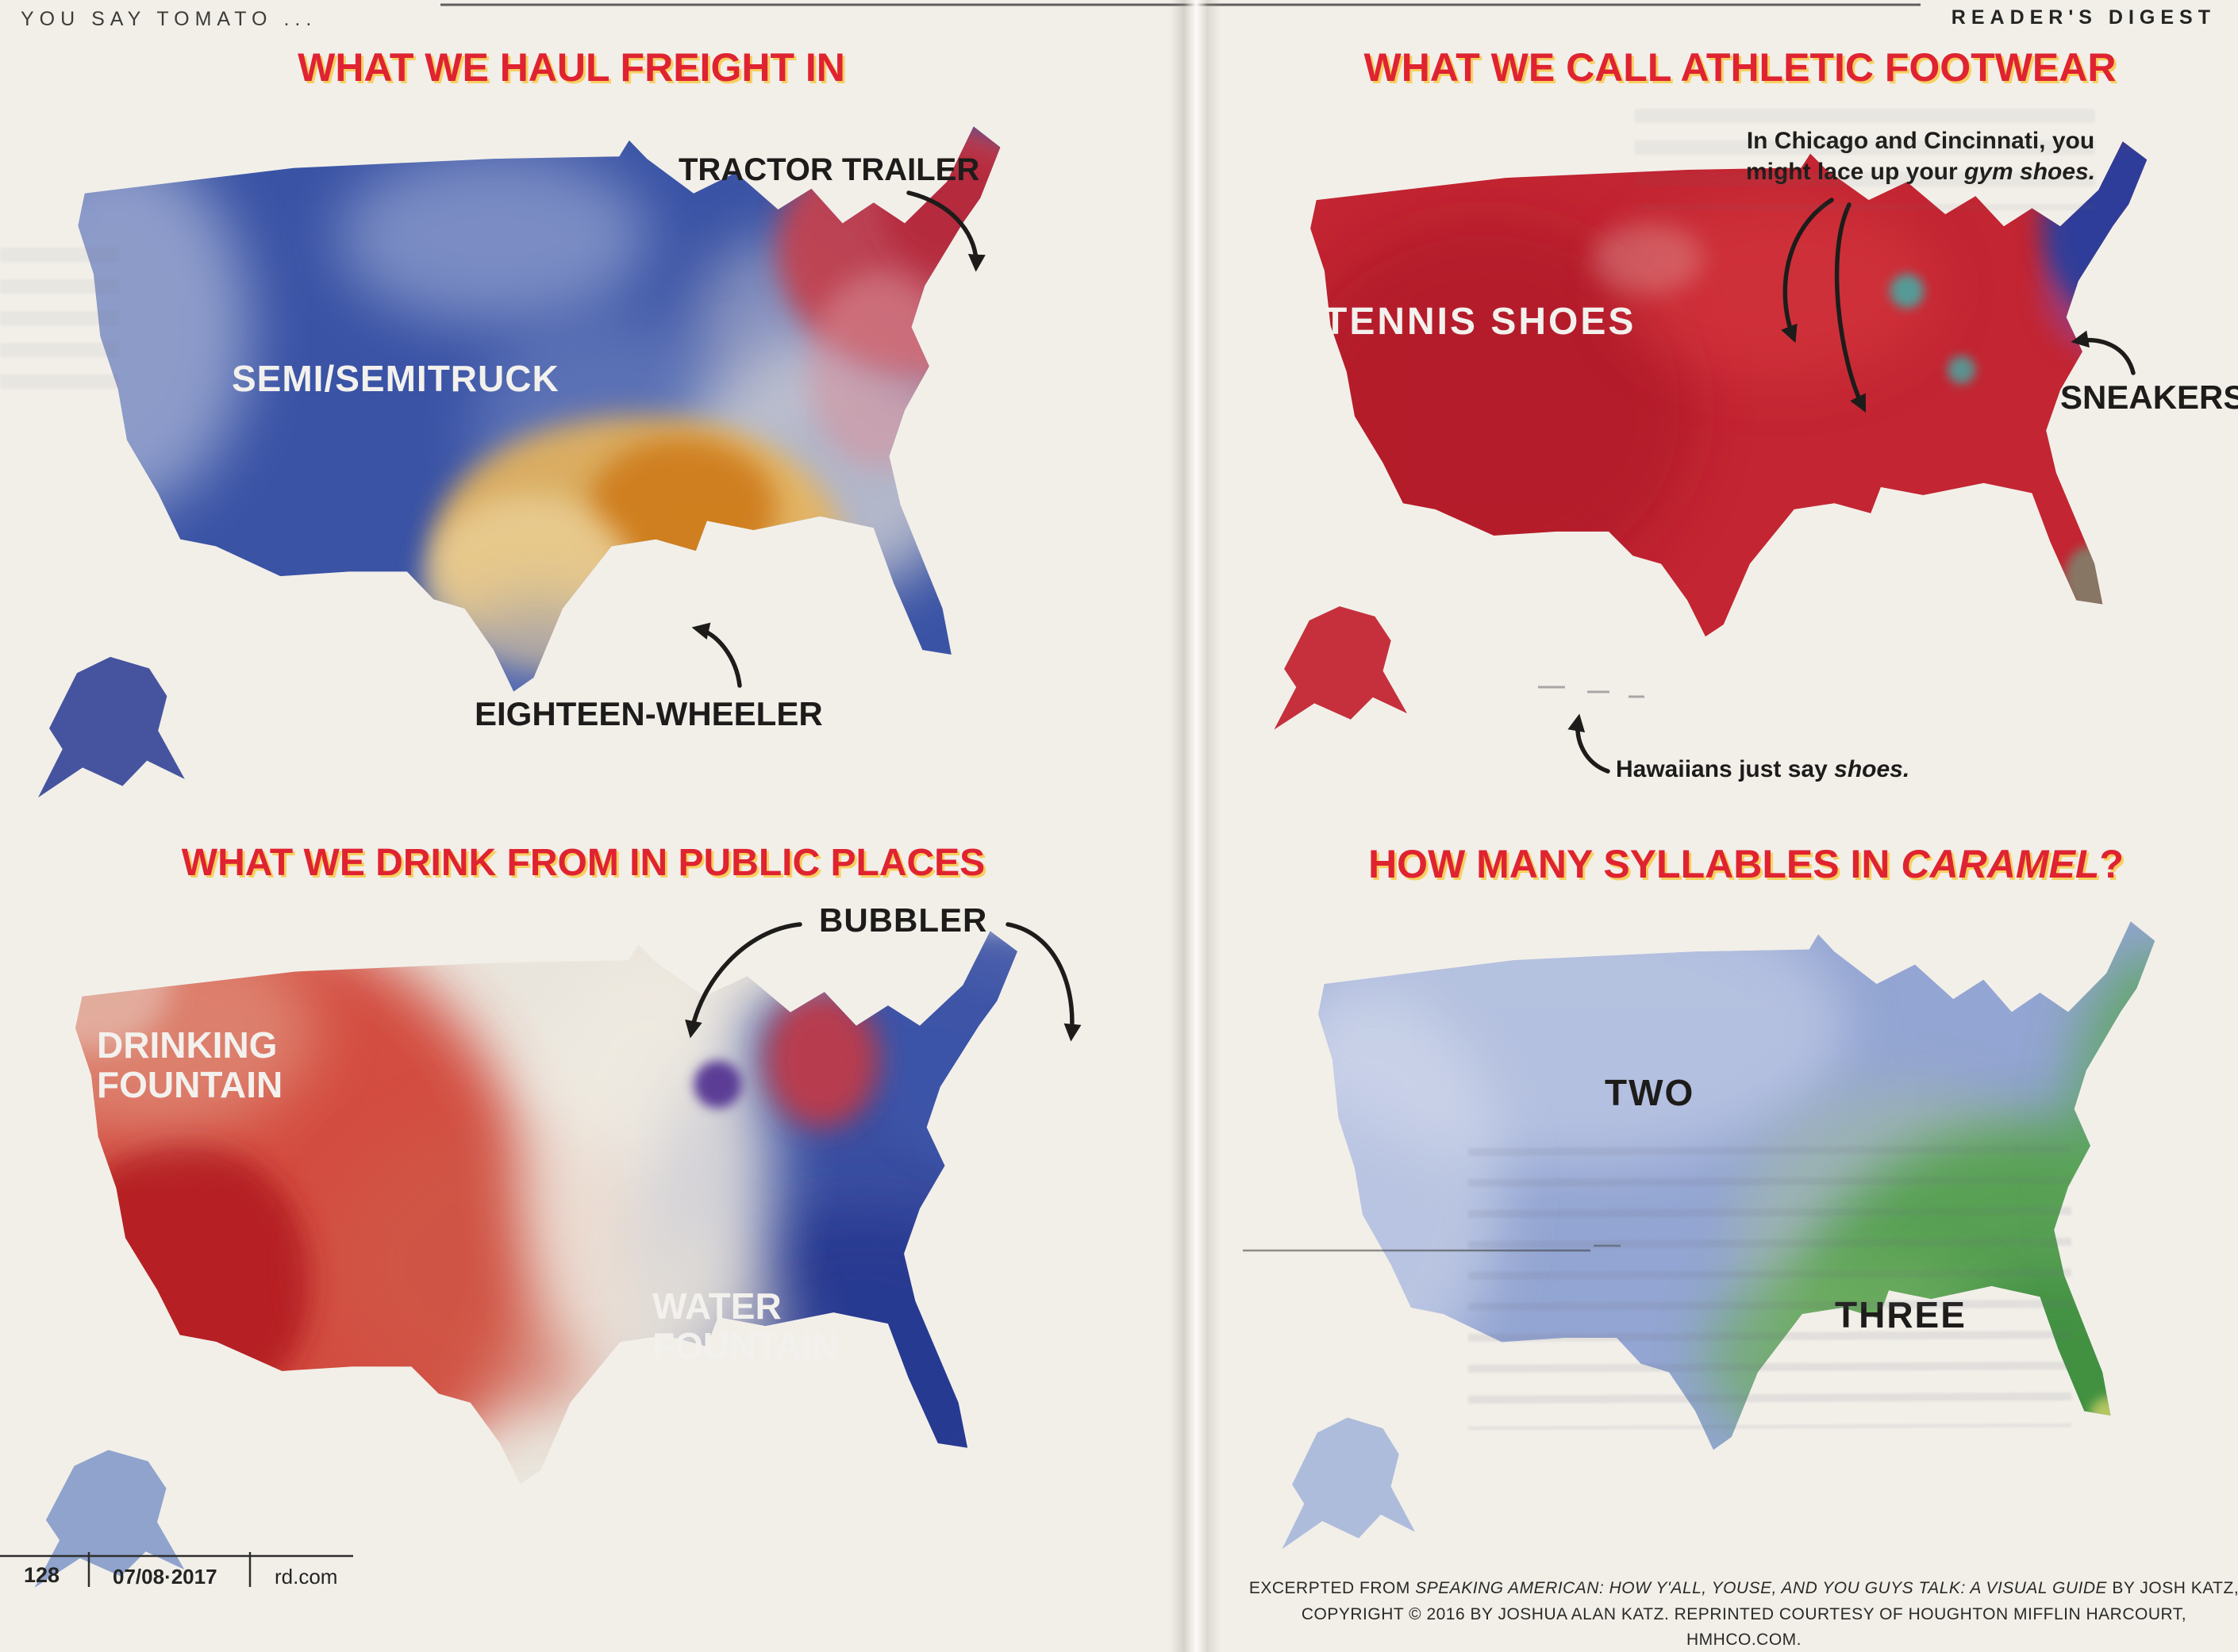 The width and height of the screenshot is (2238, 1652). I want to click on alaska-caramel, so click(1349, 1483).